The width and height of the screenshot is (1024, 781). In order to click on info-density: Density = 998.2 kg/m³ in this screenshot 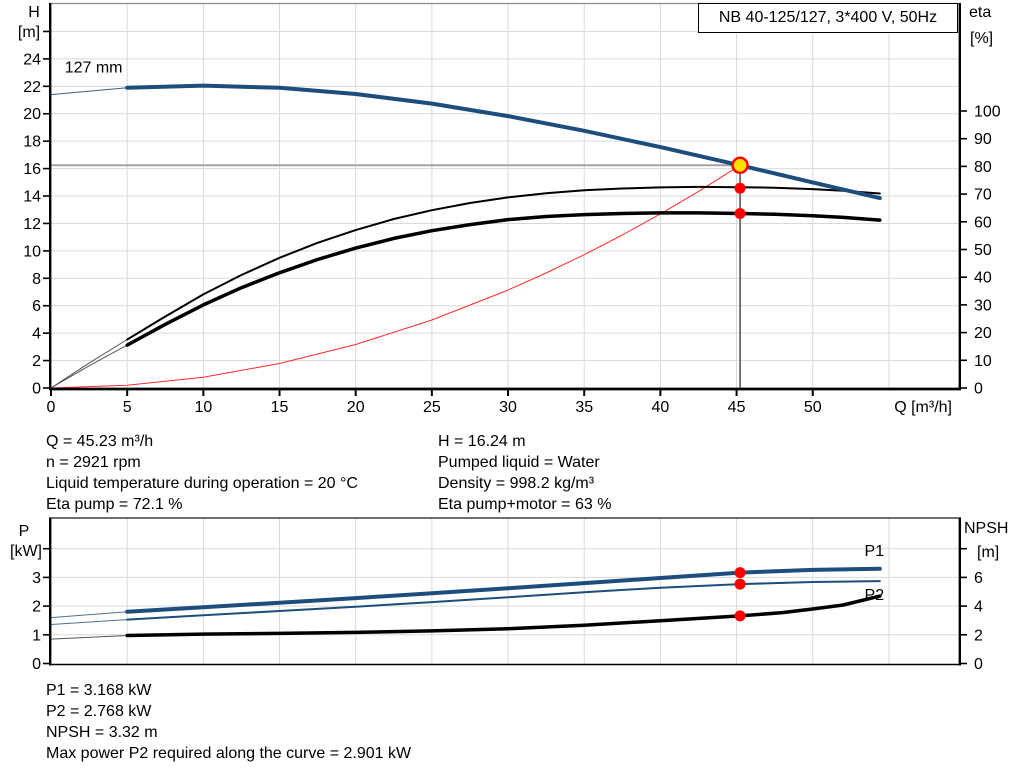, I will do `click(516, 483)`.